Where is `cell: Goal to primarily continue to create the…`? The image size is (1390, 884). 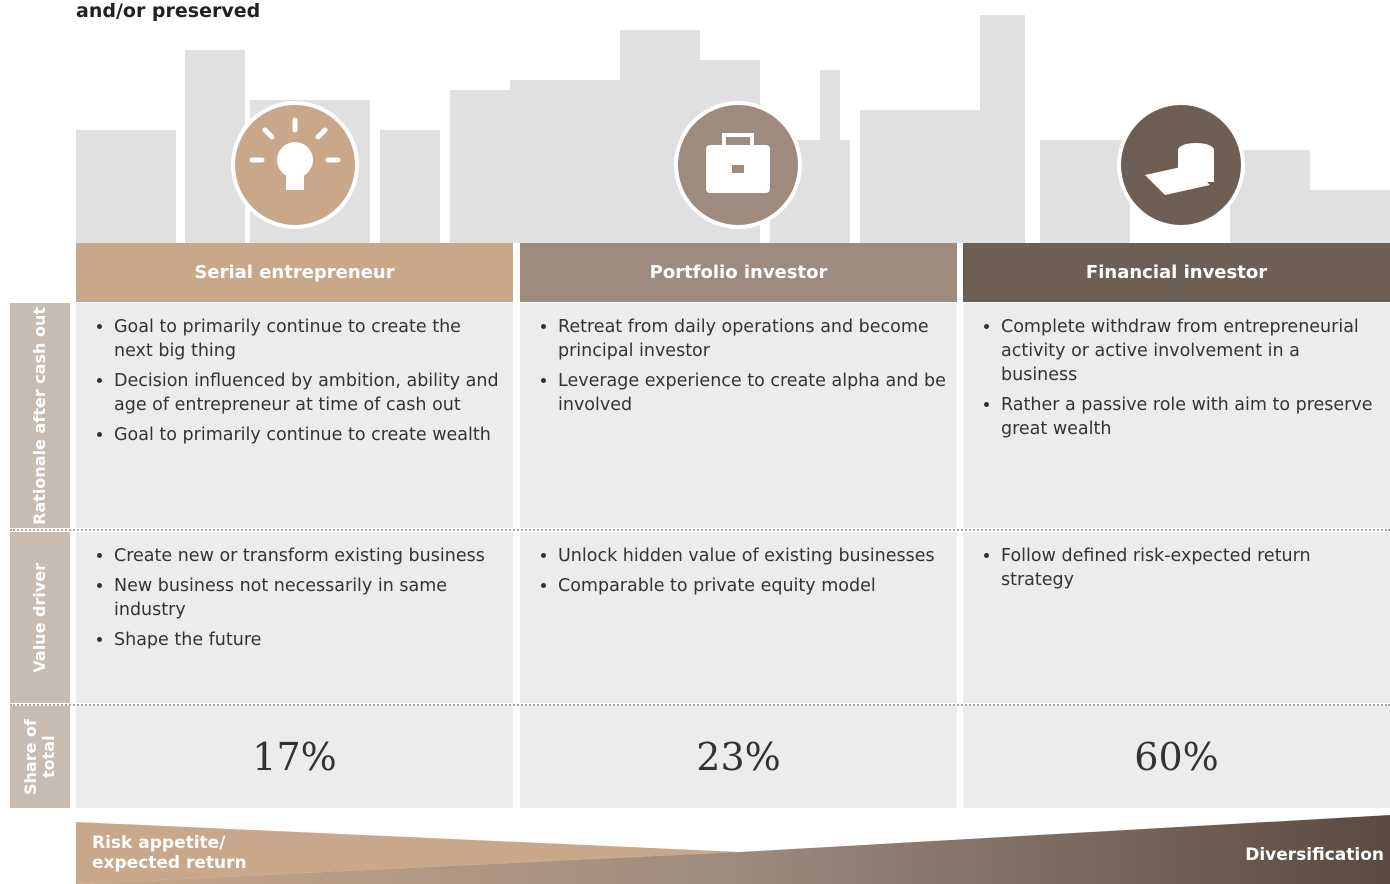
cell: Goal to primarily continue to create the… is located at coordinates (294, 415).